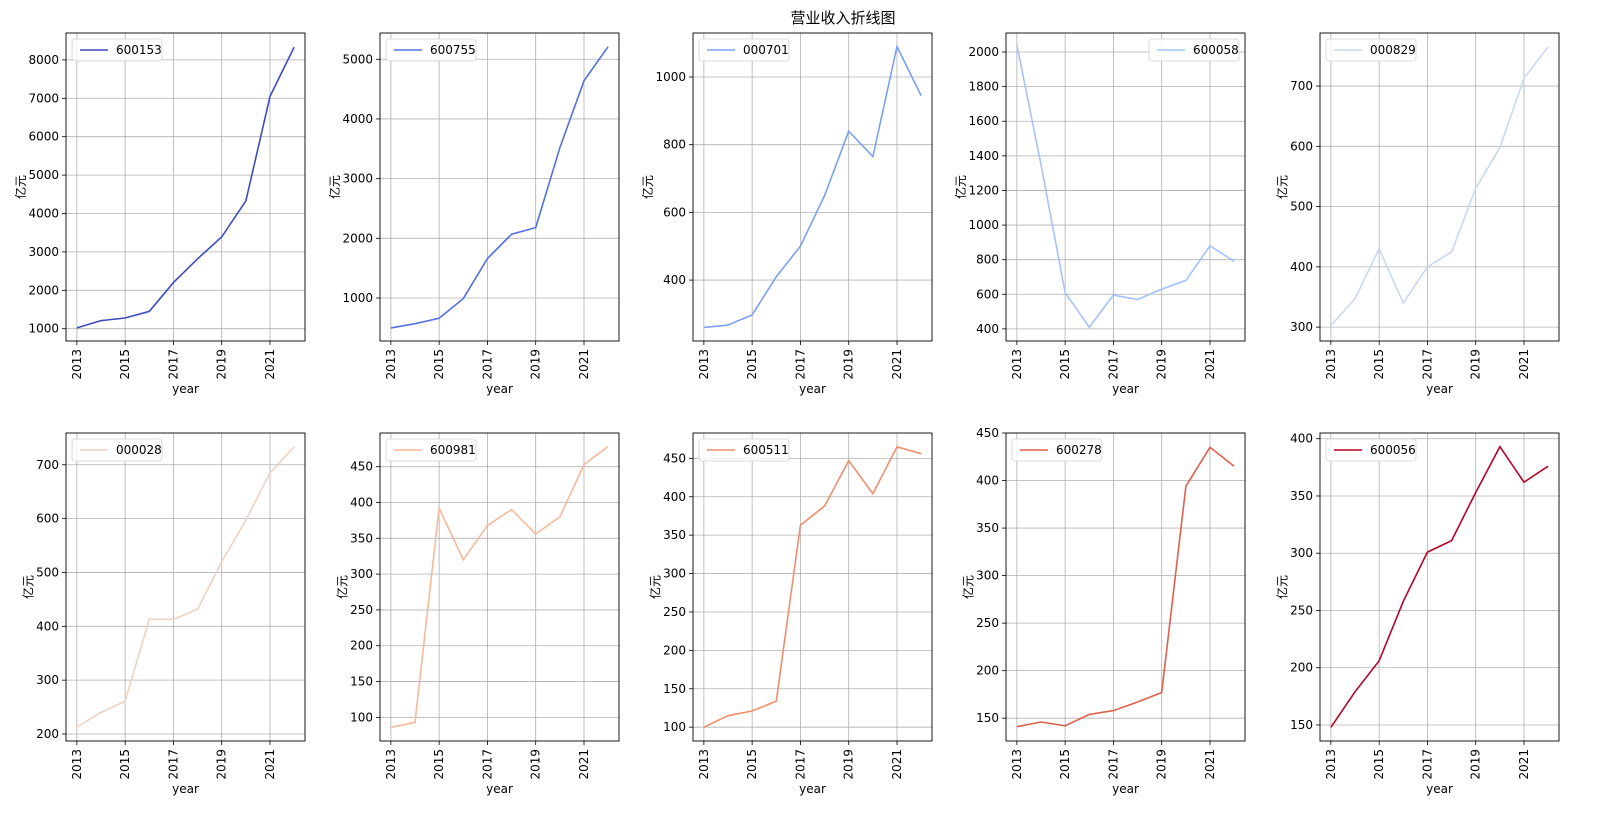  What do you see at coordinates (983, 87) in the screenshot?
I see `y-tick-label: 1800` at bounding box center [983, 87].